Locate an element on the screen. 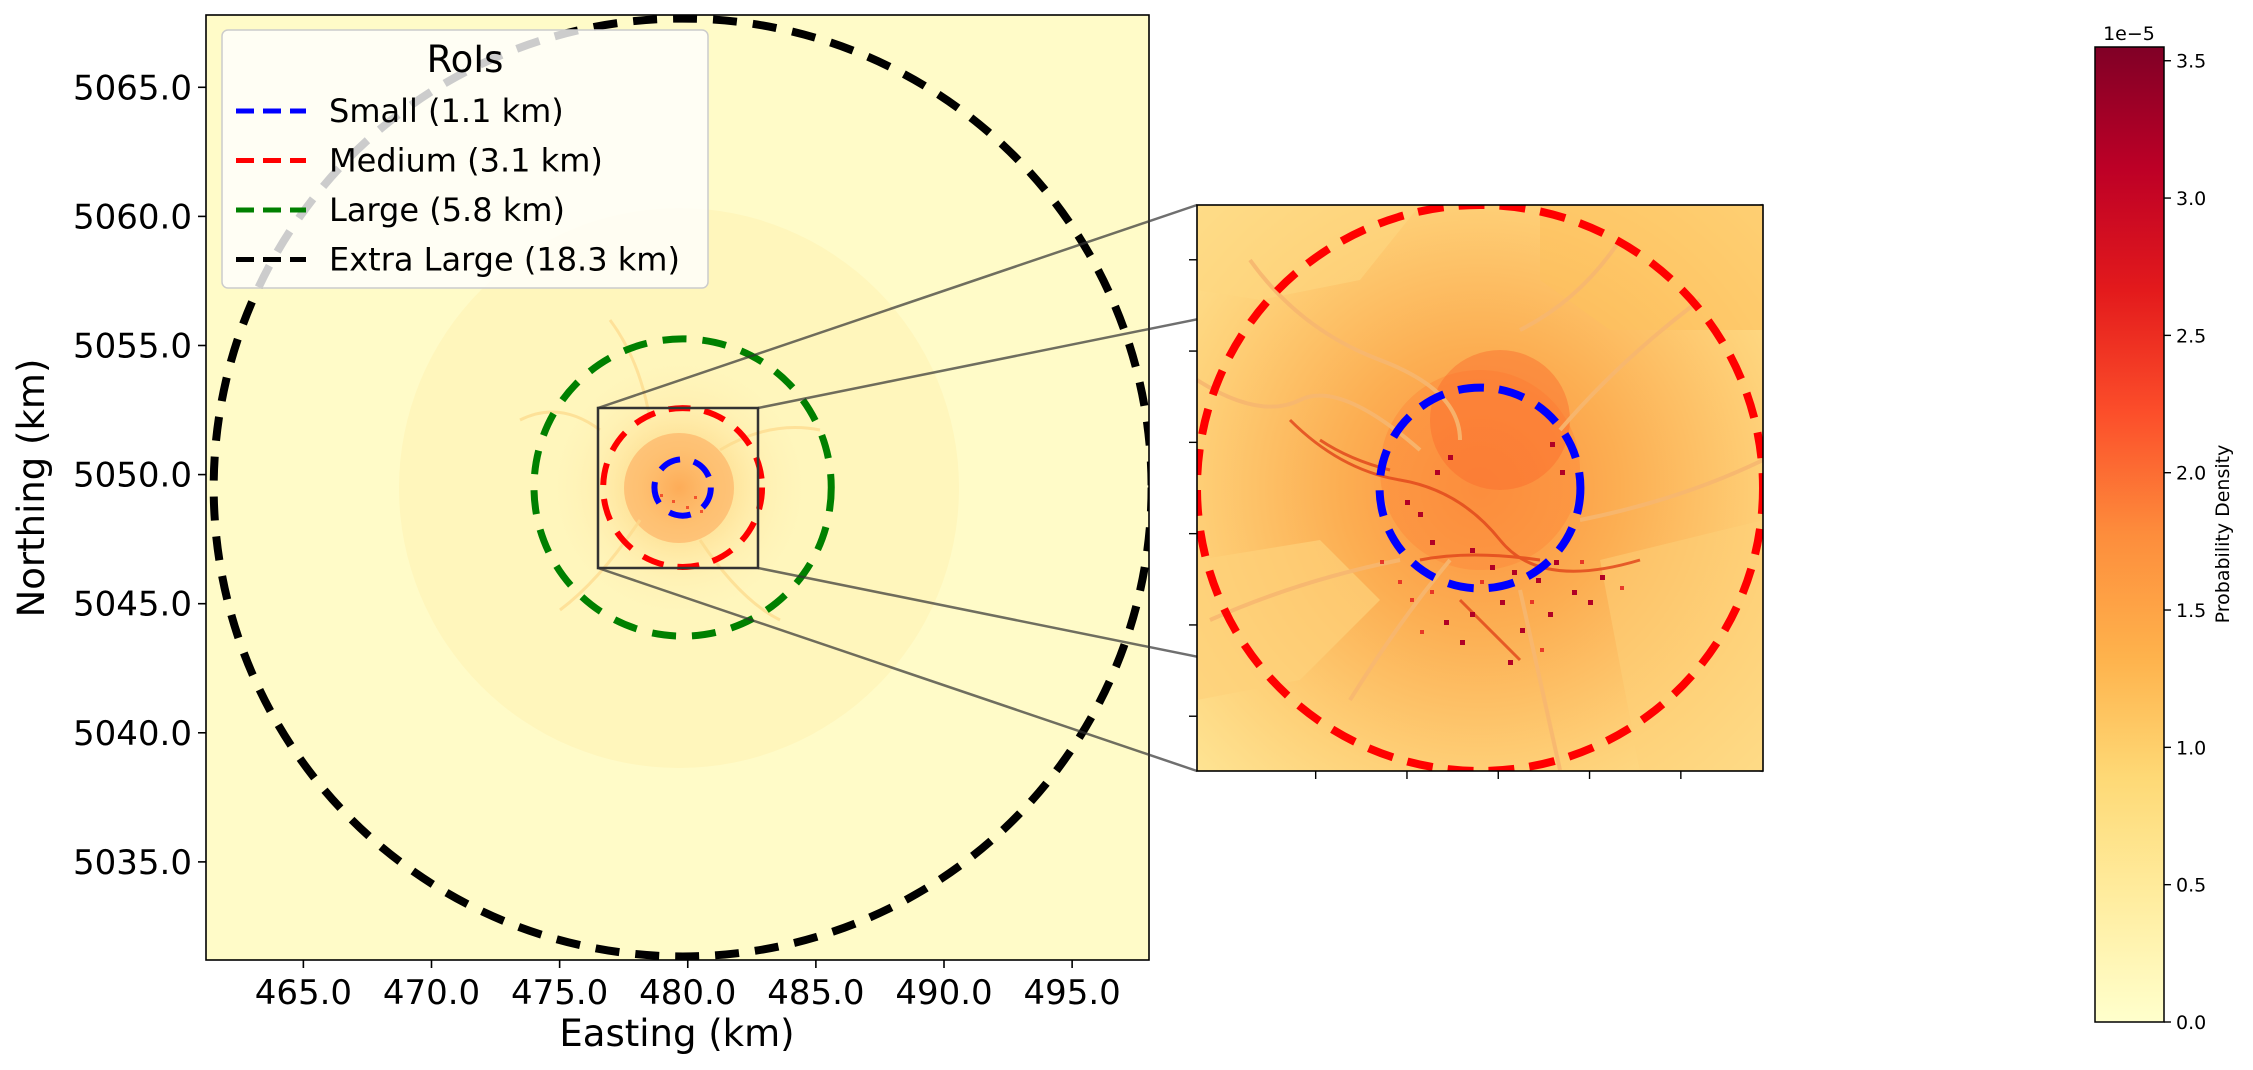 The width and height of the screenshot is (2253, 1070). legend-entry-label: Medium (3.1 km) is located at coordinates (466, 161).